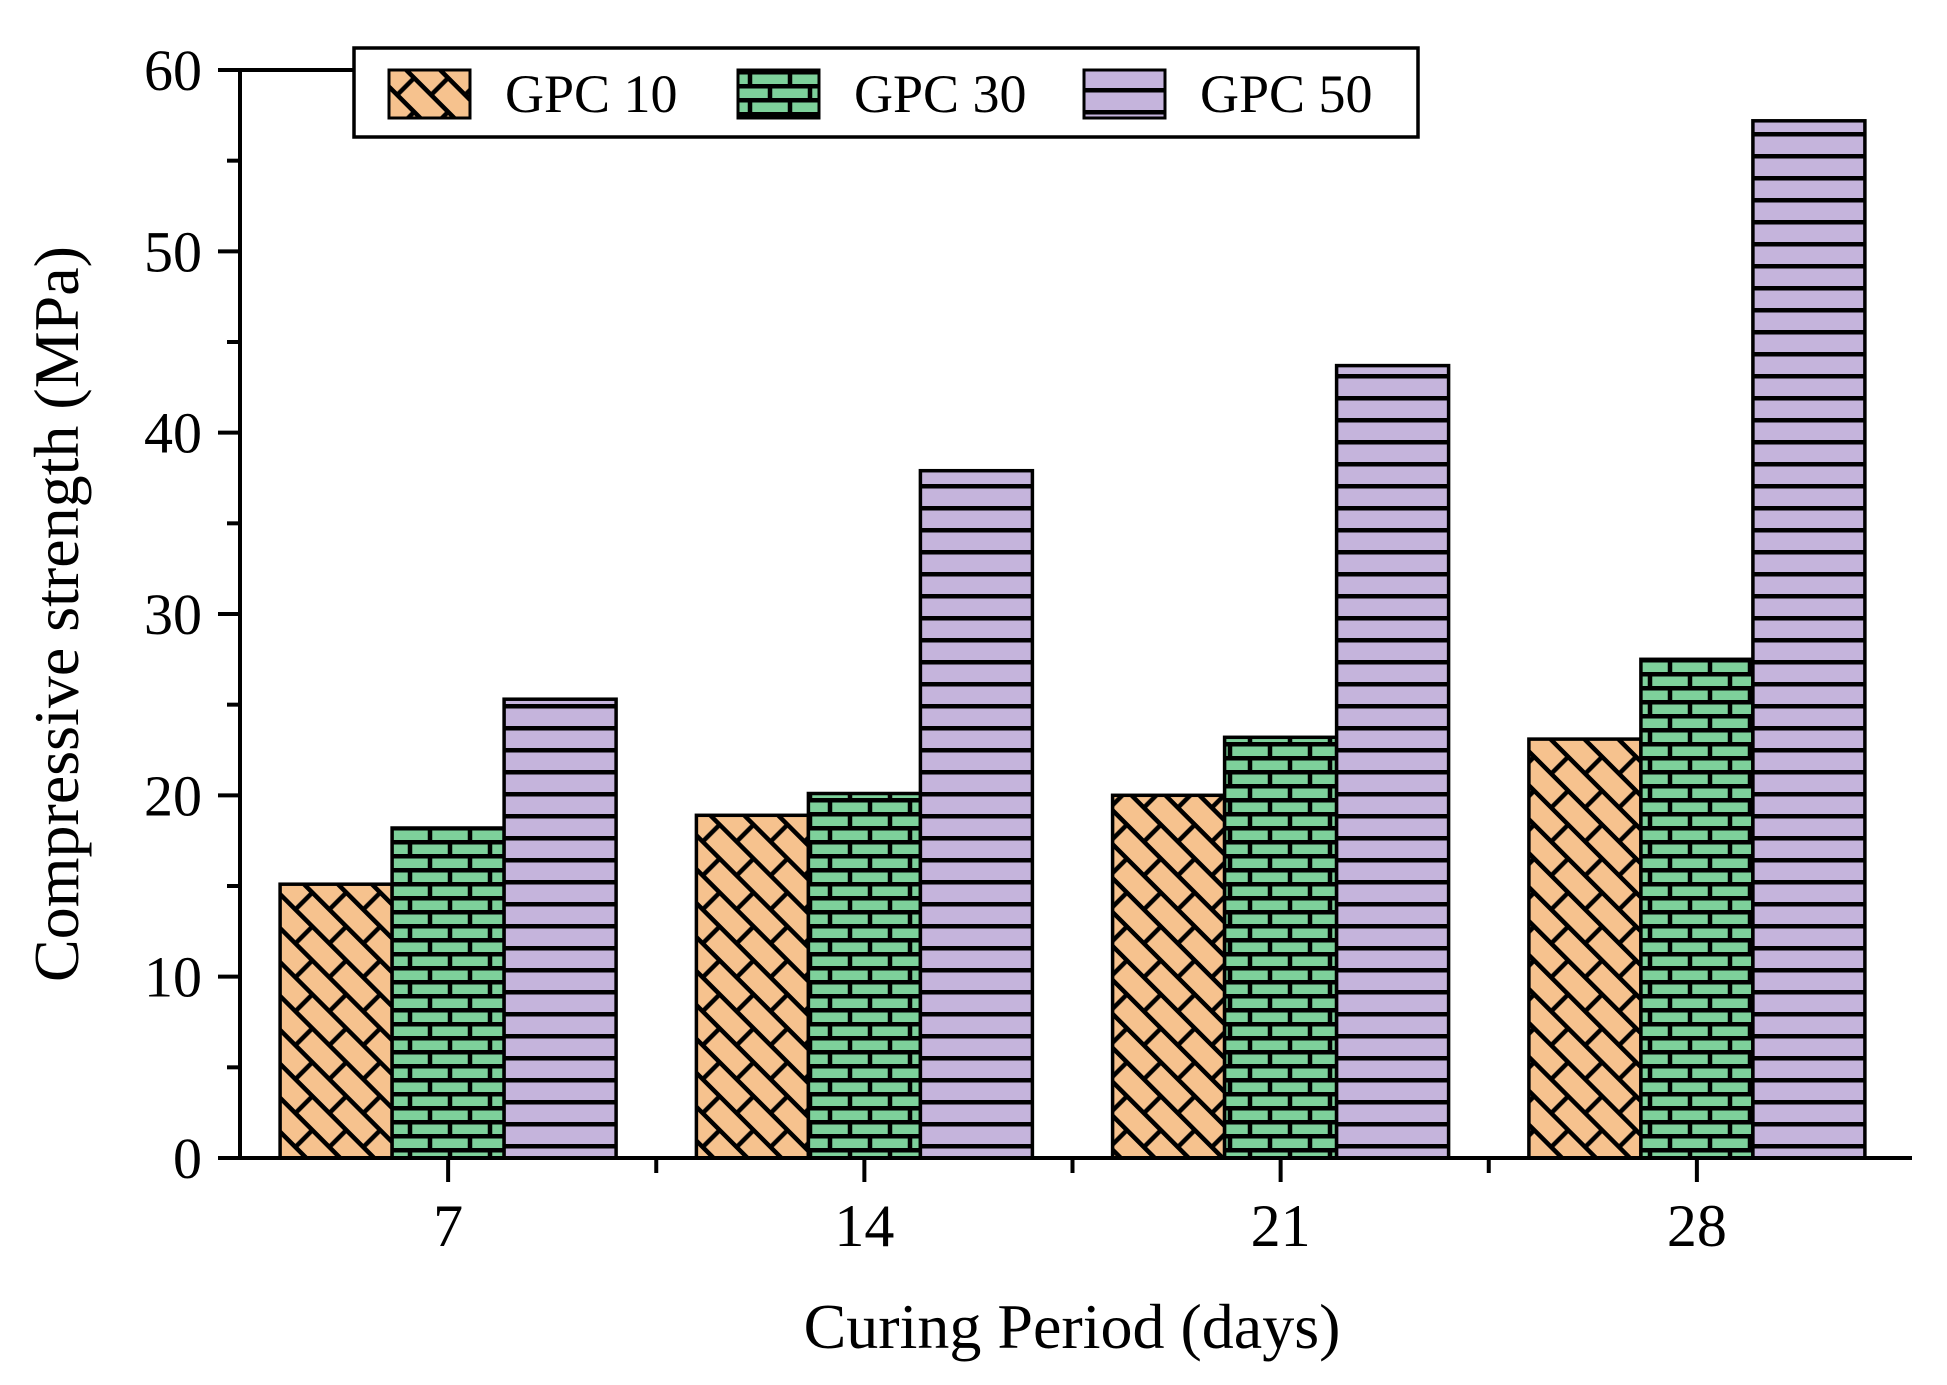 Image resolution: width=1947 pixels, height=1385 pixels. What do you see at coordinates (1286, 94) in the screenshot?
I see `legend-label-gpc-50: GPC 50` at bounding box center [1286, 94].